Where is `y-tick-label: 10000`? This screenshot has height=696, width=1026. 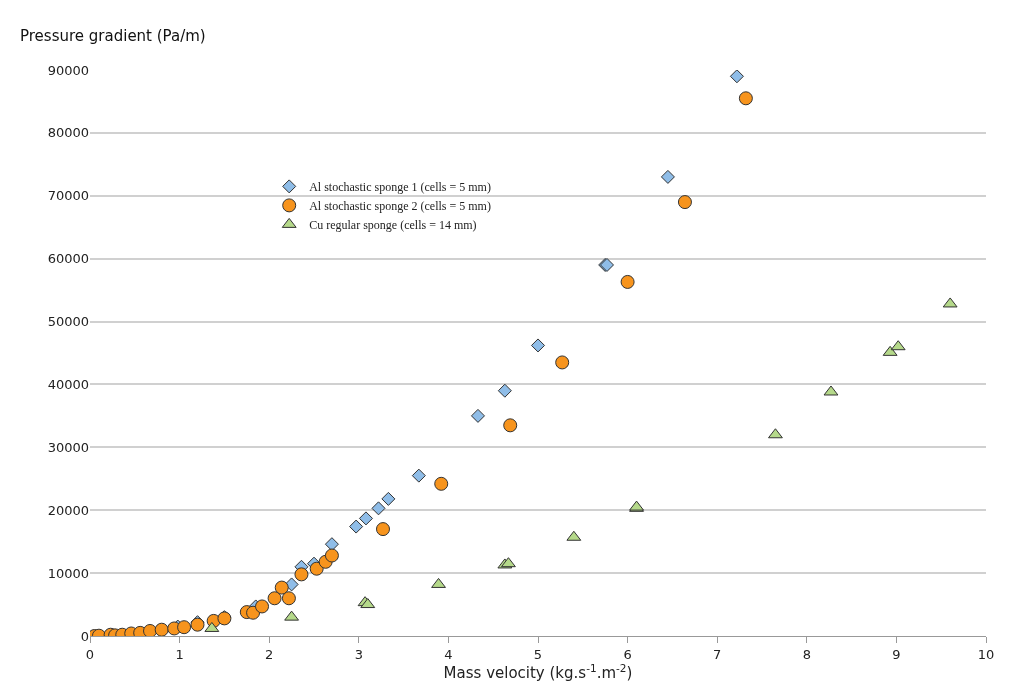
y-tick-label: 10000 is located at coordinates (68, 573).